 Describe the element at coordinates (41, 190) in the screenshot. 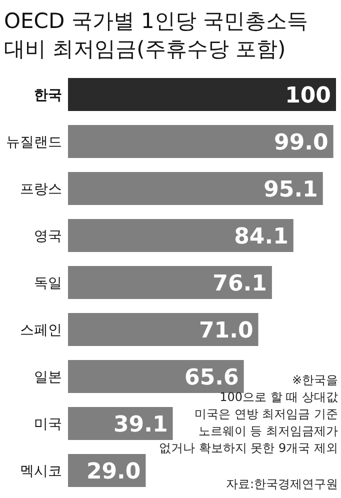

I see `y-tick-label: 프랑스` at that location.